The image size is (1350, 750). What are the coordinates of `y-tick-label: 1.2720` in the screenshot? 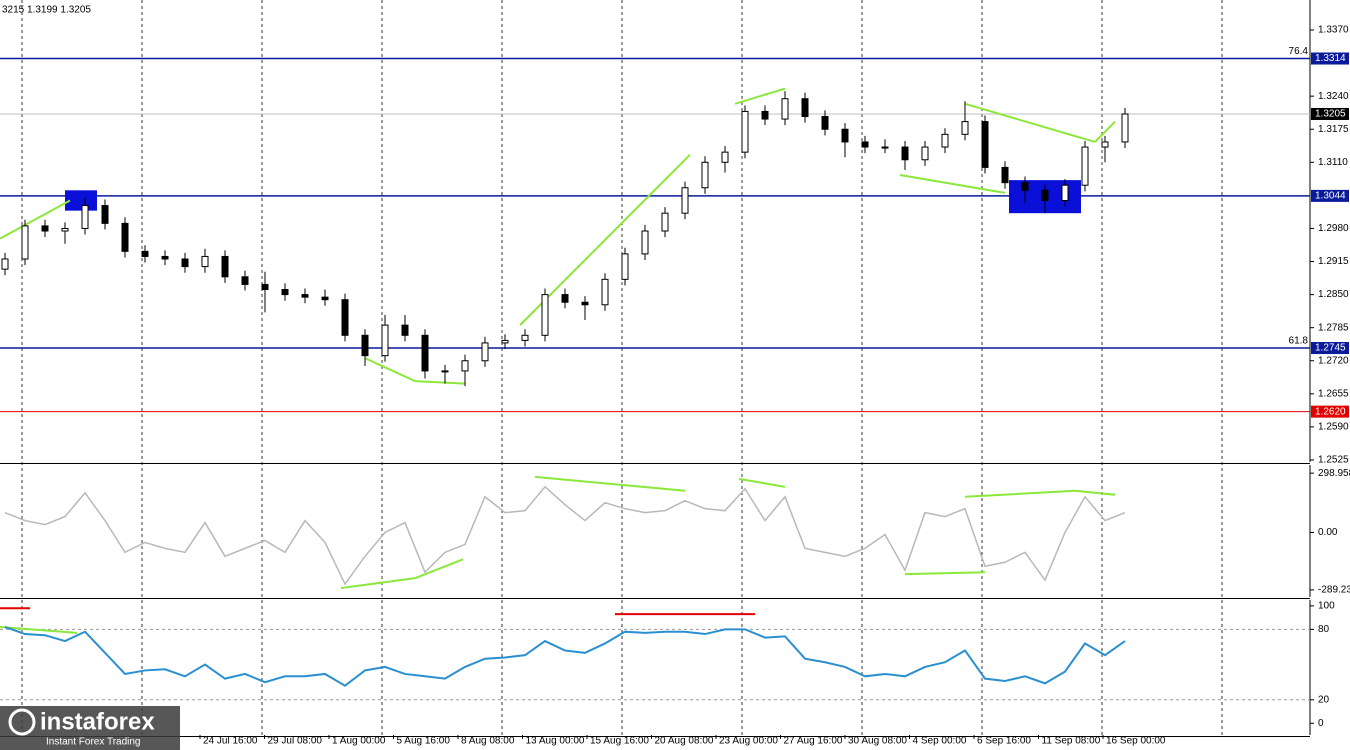 It's located at (1333, 360).